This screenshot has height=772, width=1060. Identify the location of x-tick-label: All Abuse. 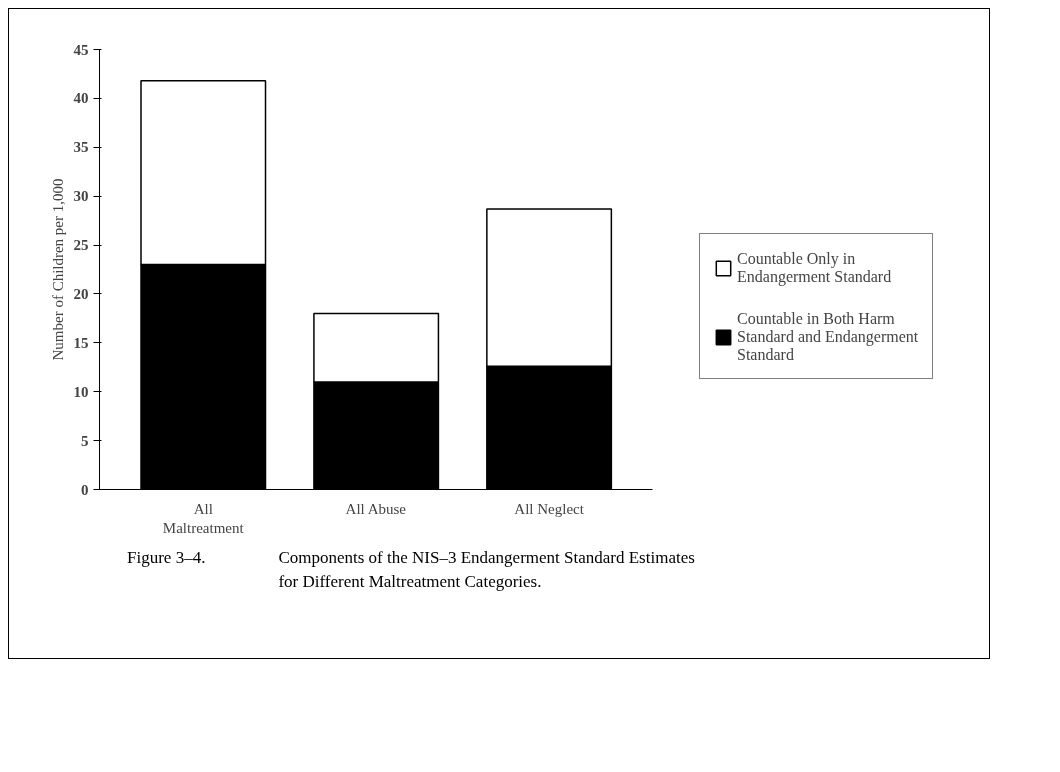
(376, 508).